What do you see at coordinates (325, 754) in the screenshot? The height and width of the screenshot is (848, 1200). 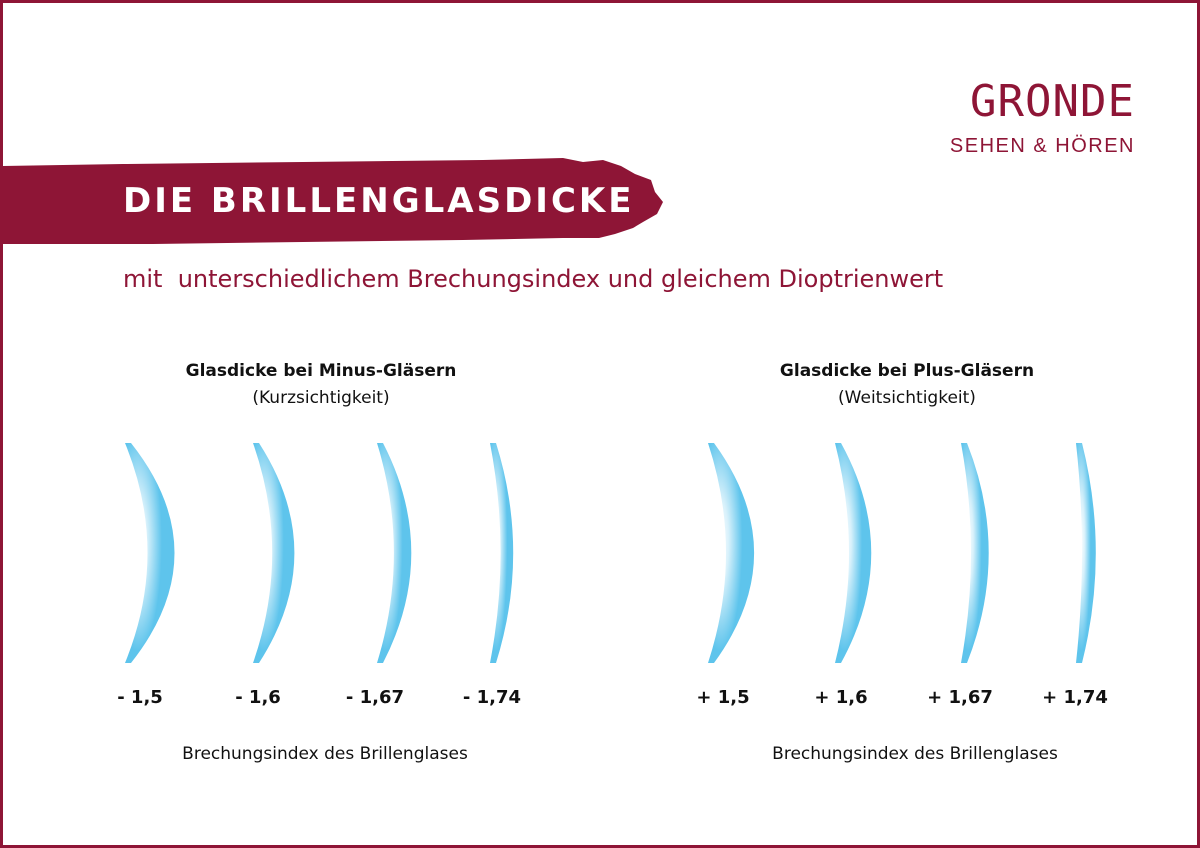 I see `caption-minus: Brechungsindex des Brillenglases` at bounding box center [325, 754].